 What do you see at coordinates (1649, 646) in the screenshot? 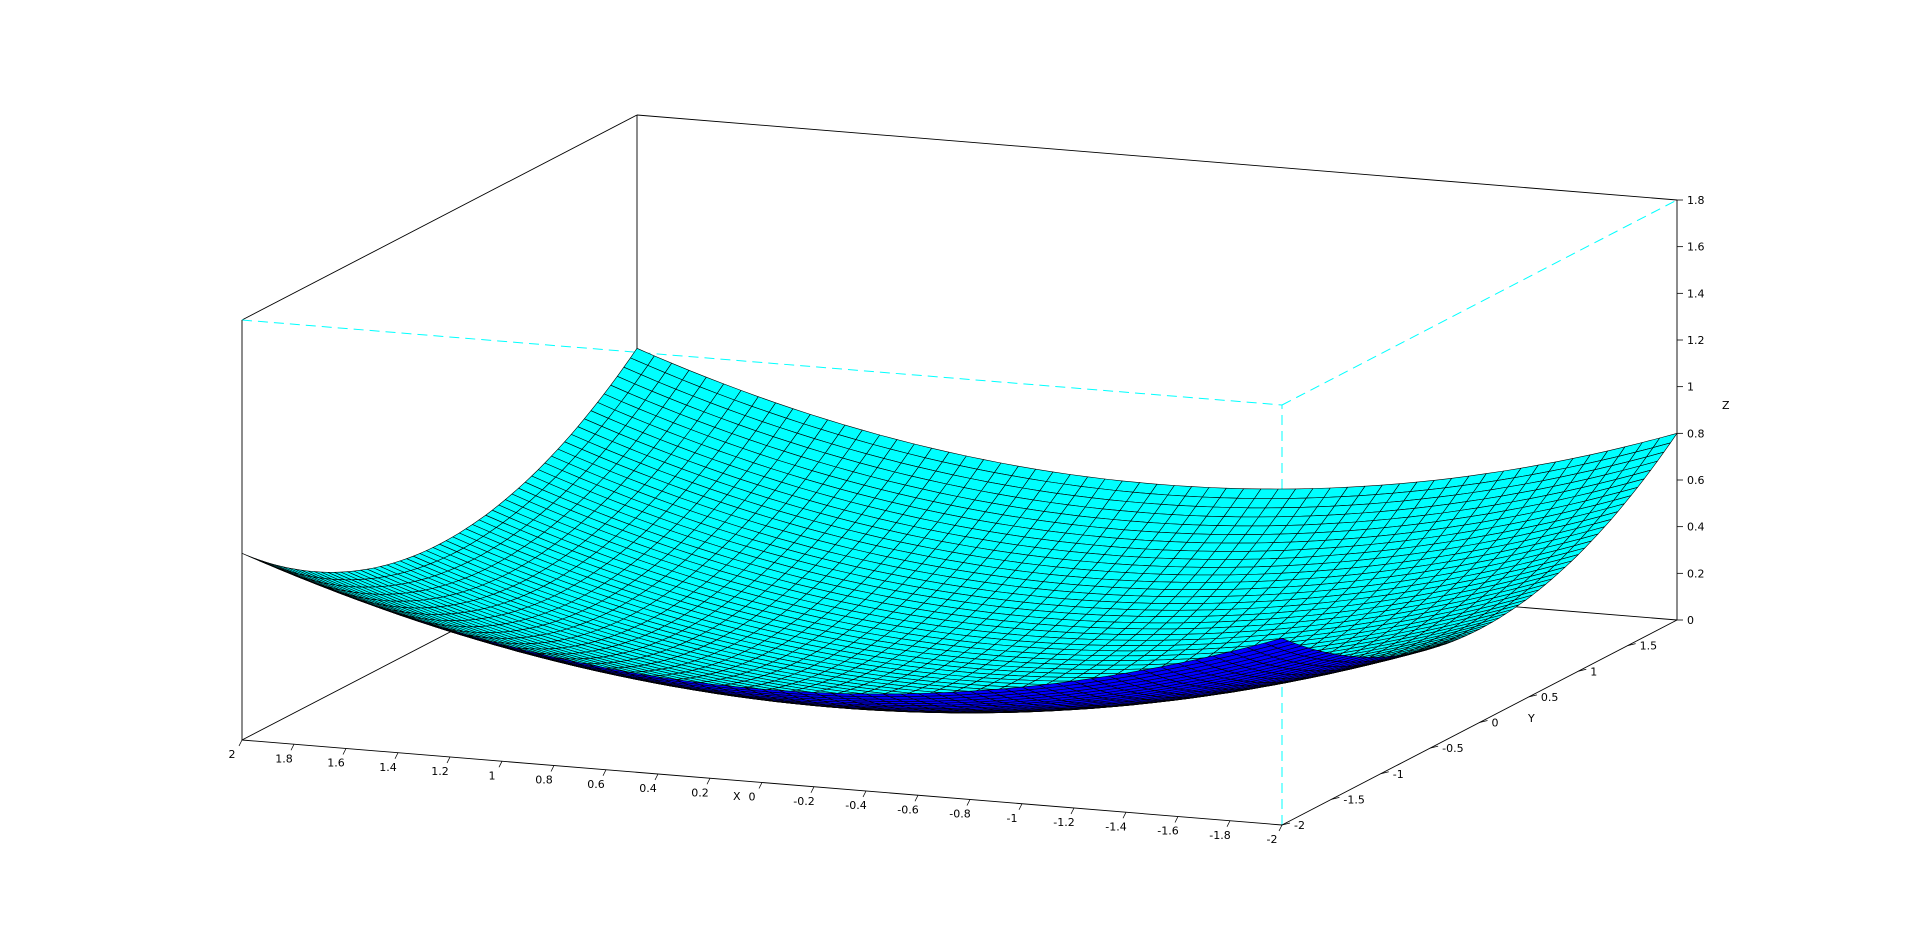
I see `y-tick-label: 1.5` at bounding box center [1649, 646].